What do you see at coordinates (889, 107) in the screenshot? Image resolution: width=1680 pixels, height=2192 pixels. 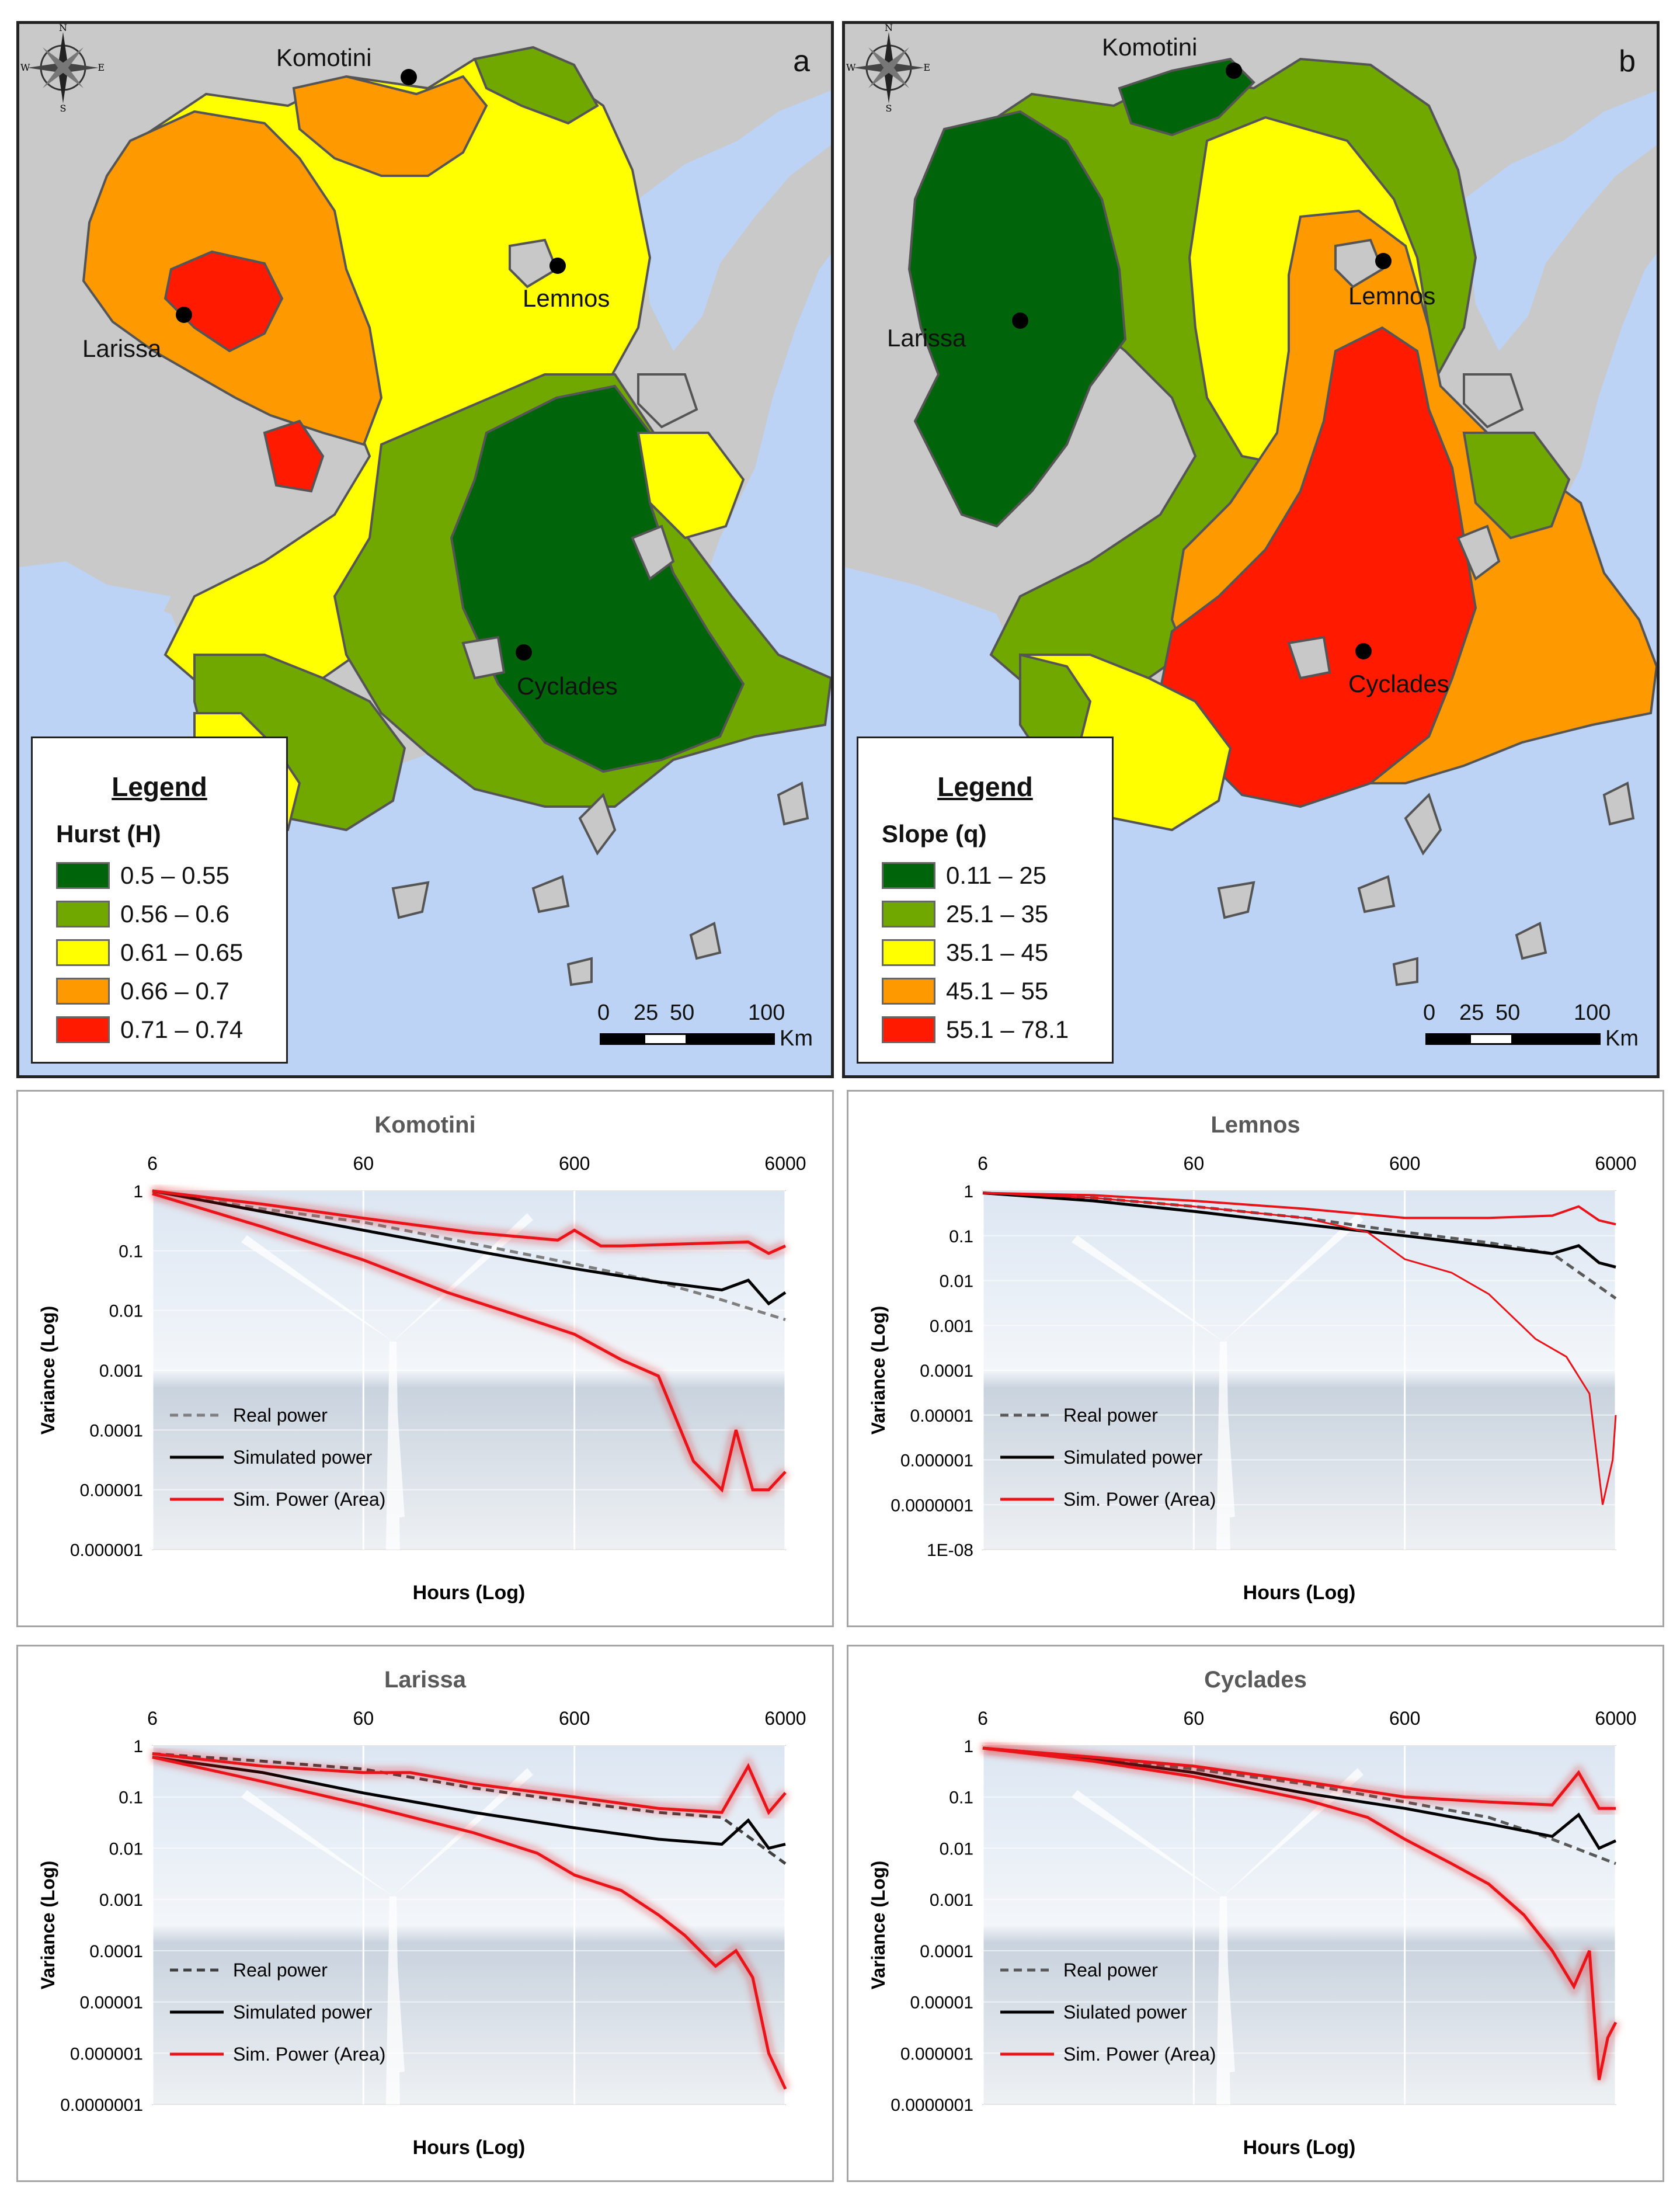 I see `compass-s: S` at bounding box center [889, 107].